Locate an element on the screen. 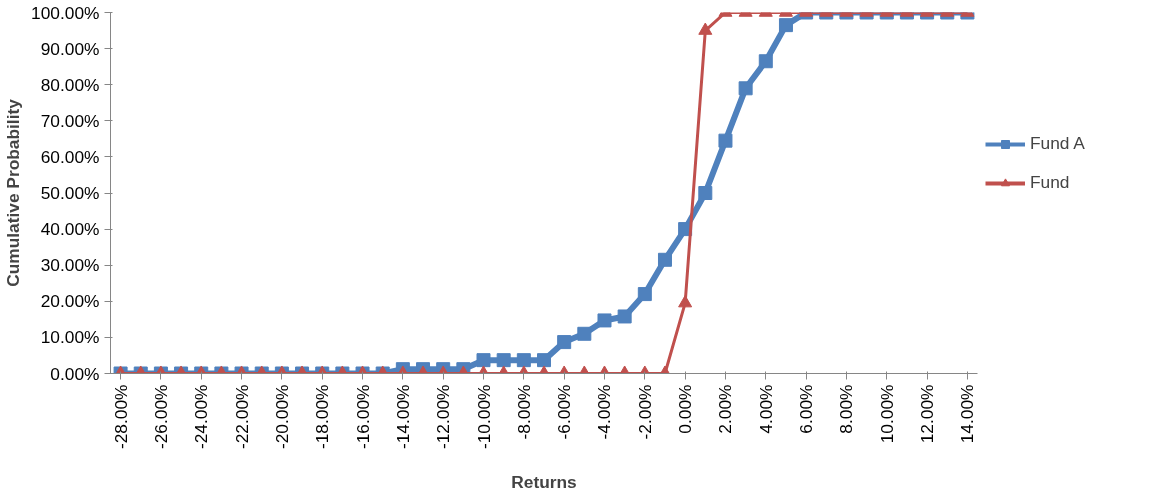  y-axis-title: Cumulative Probability is located at coordinates (13, 192).